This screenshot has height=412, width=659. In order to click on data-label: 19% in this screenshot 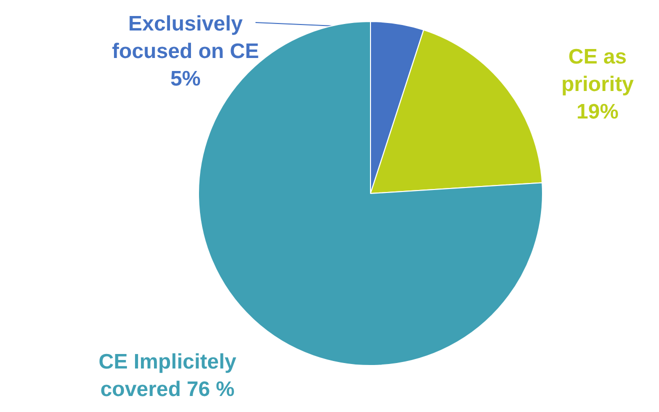, I will do `click(597, 112)`.